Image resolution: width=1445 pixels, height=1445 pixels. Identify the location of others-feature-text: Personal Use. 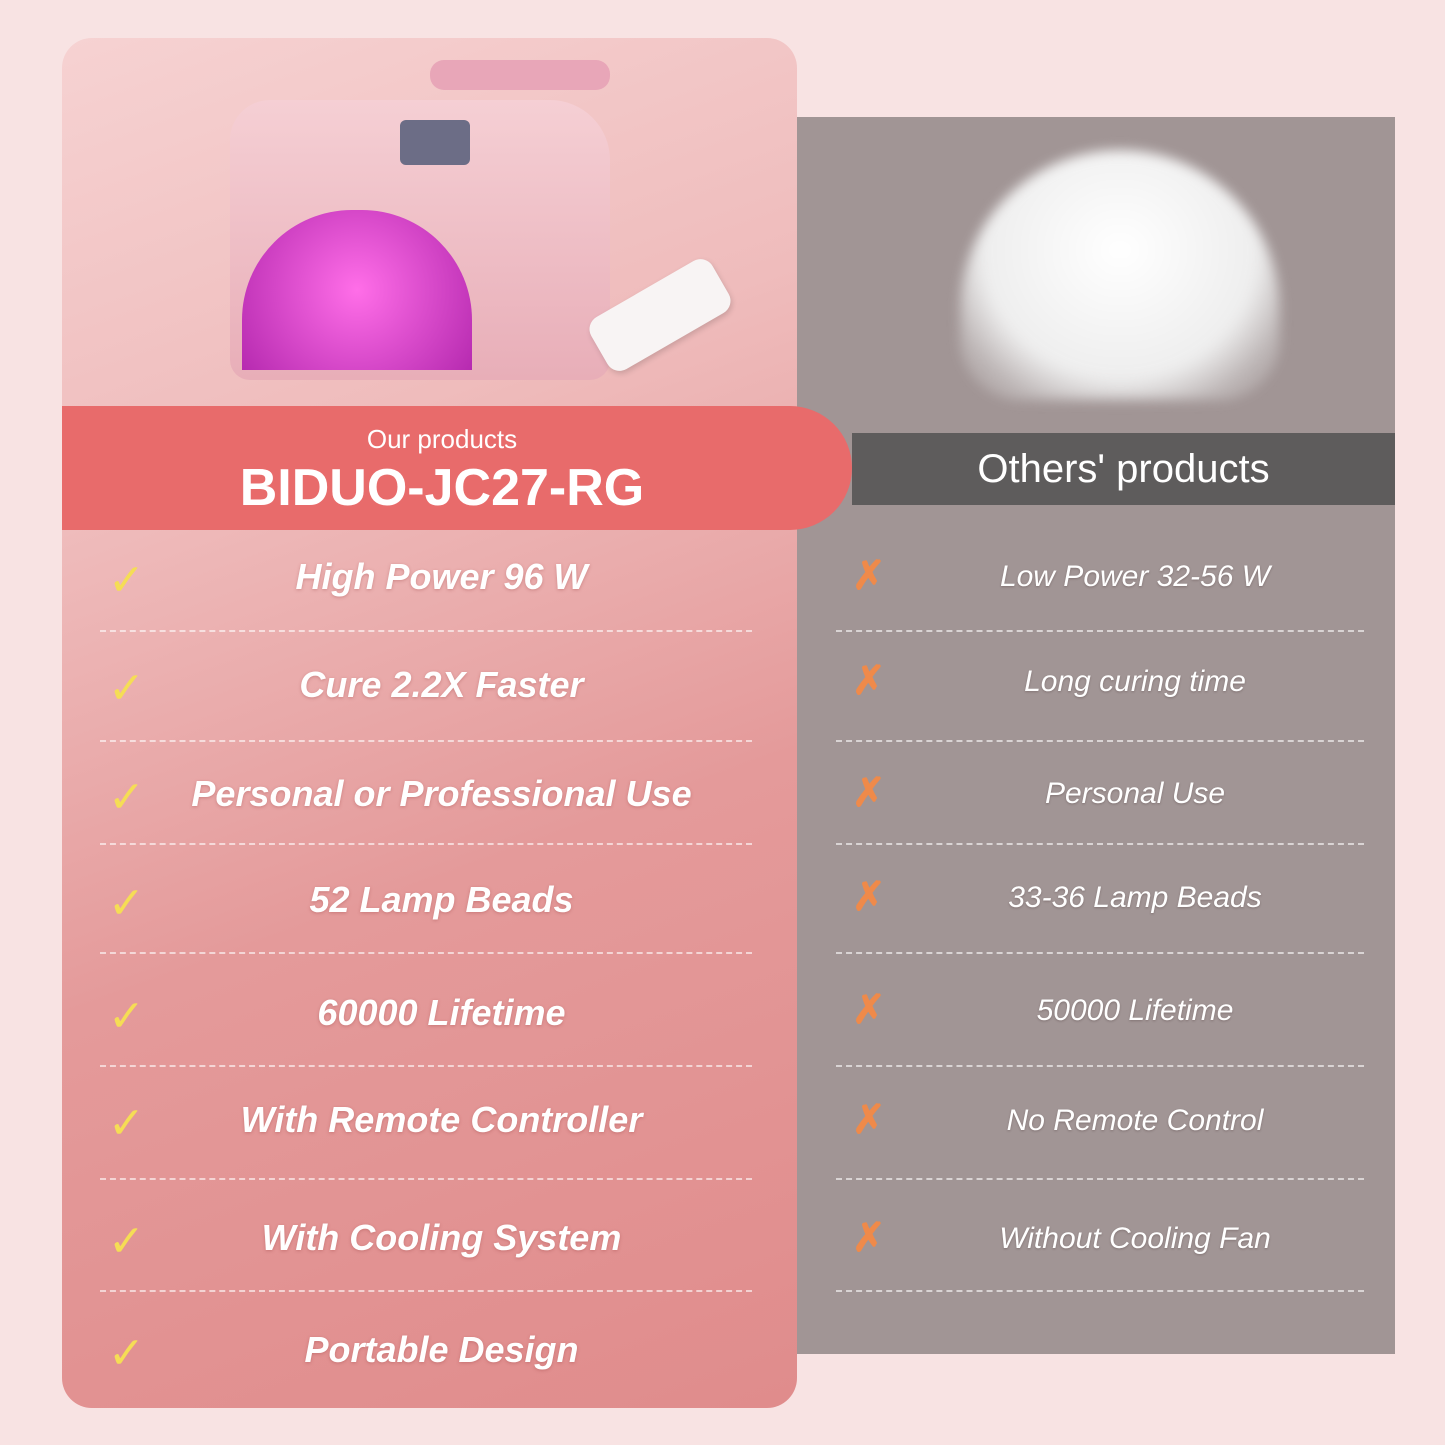
(1135, 793).